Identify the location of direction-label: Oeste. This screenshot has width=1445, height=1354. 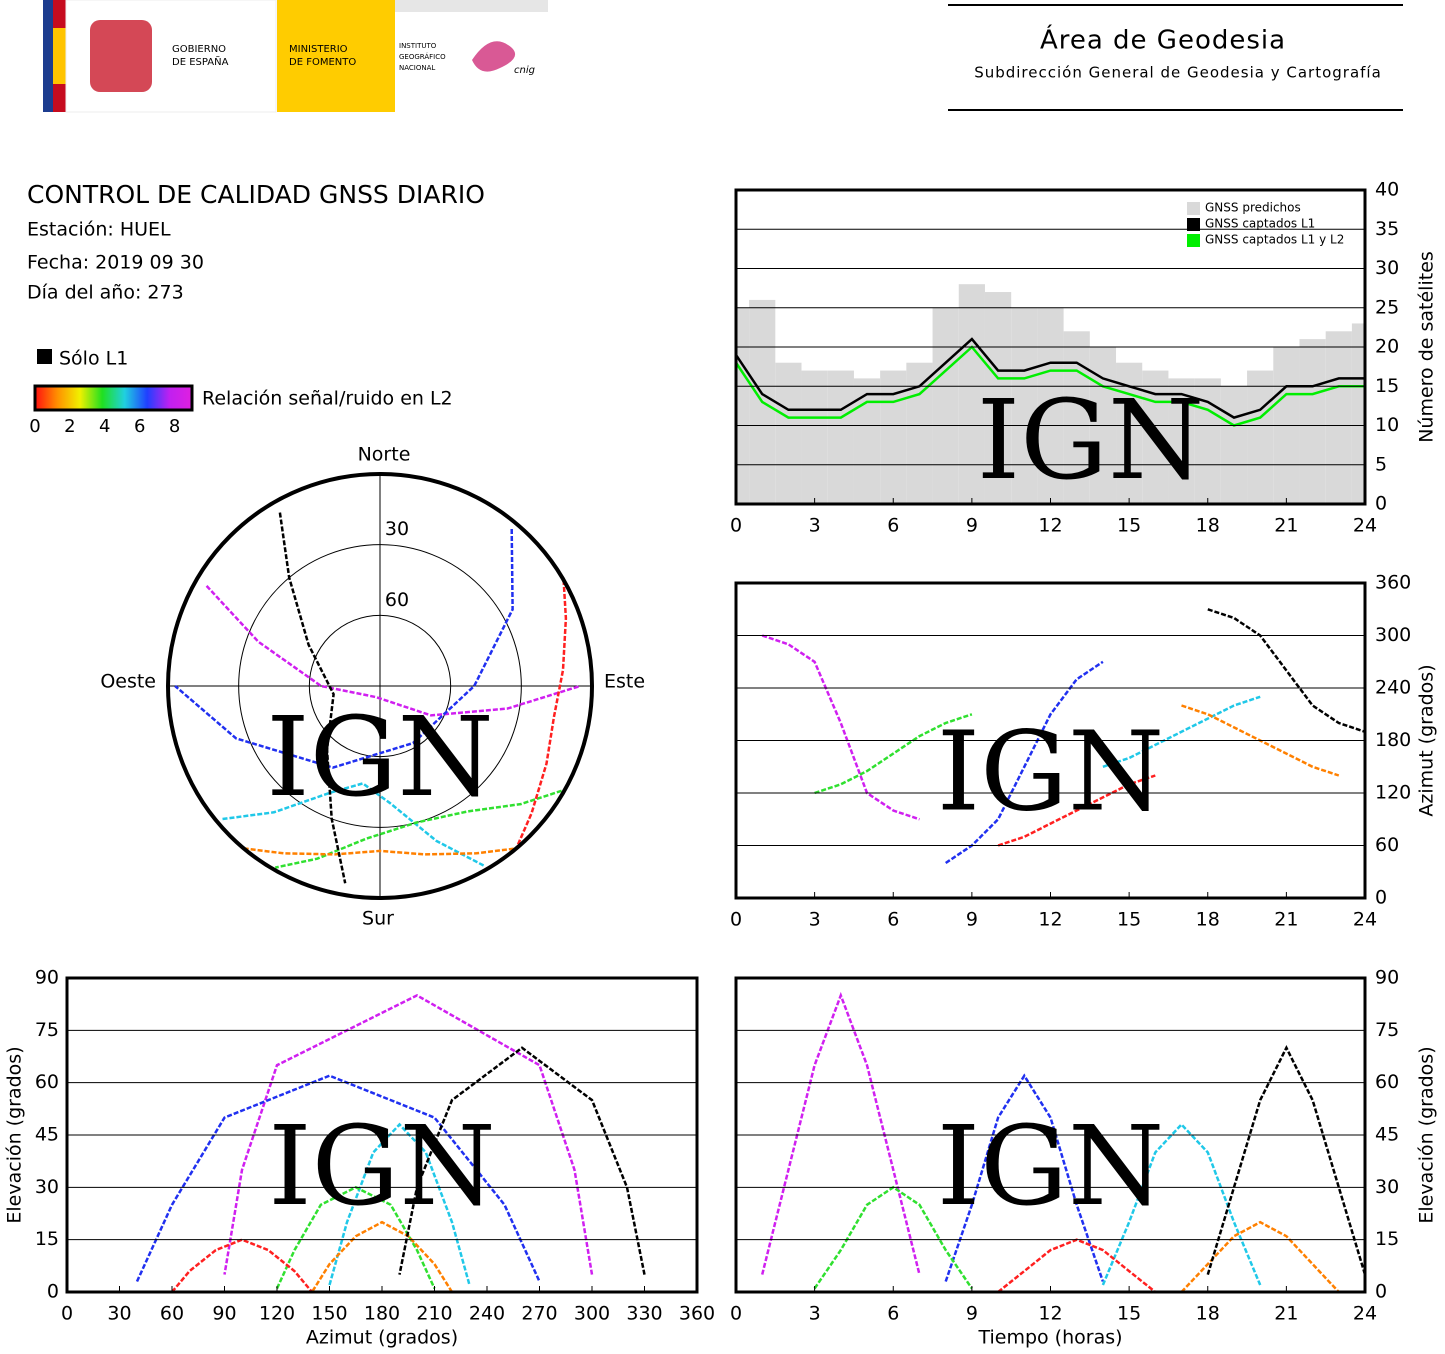
(128, 682).